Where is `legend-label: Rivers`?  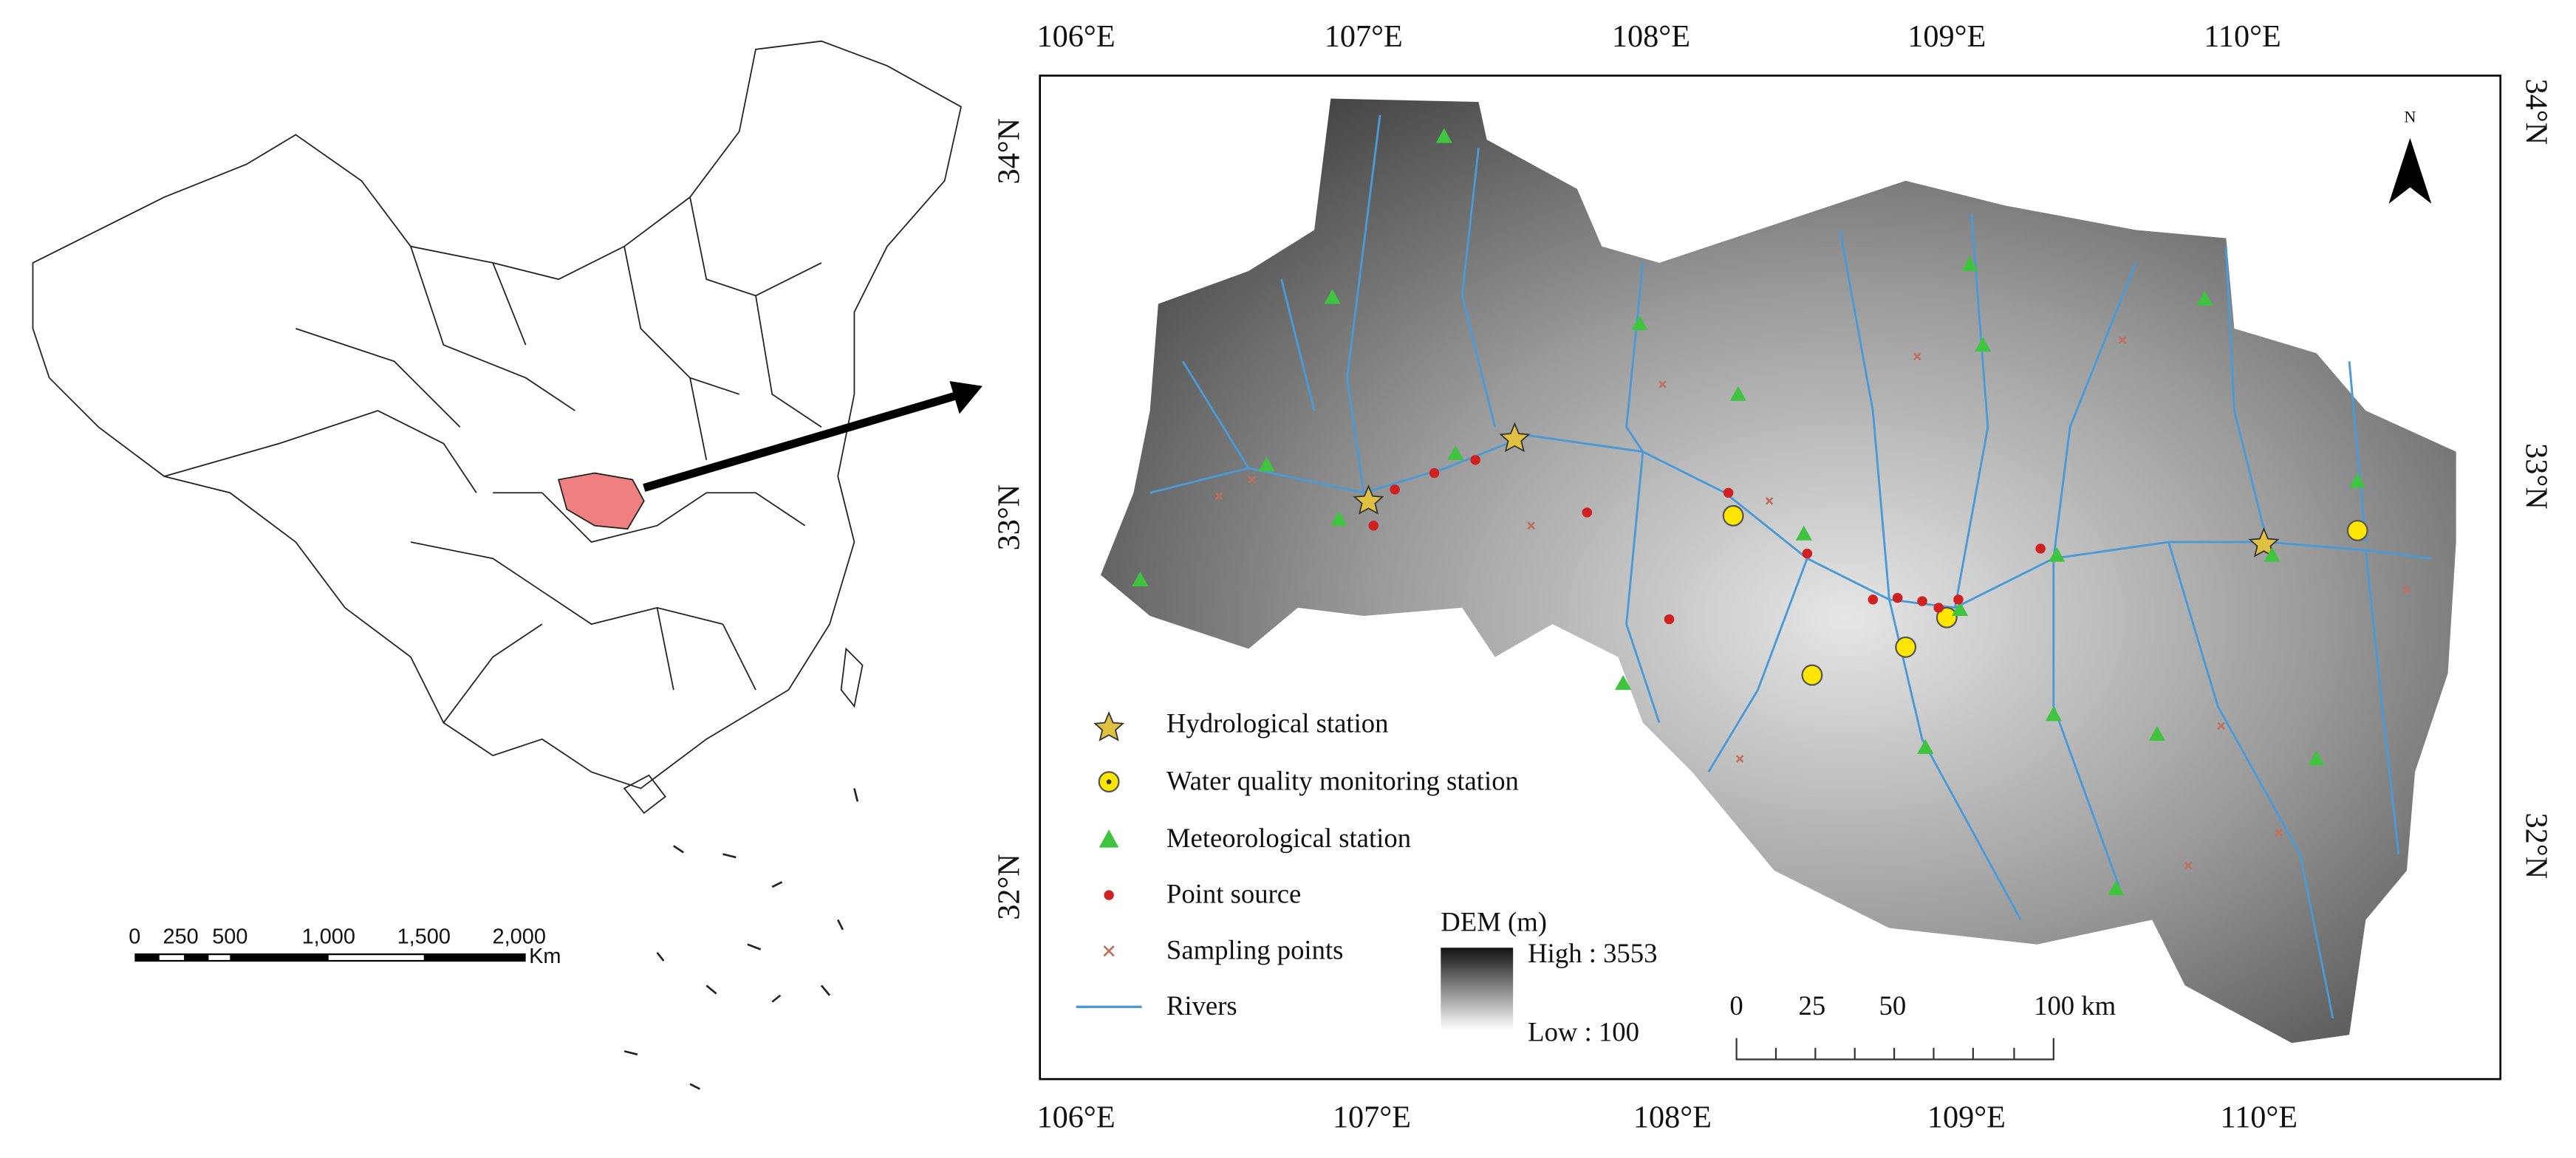
legend-label: Rivers is located at coordinates (1202, 1005).